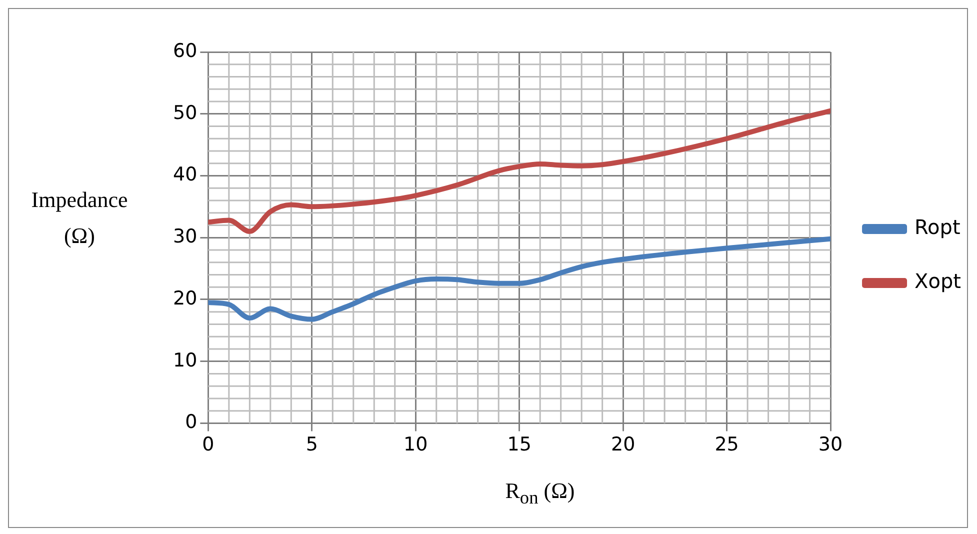 Image resolution: width=977 pixels, height=534 pixels. What do you see at coordinates (79, 218) in the screenshot?
I see `y-axis-title: Impedance (Ω)` at bounding box center [79, 218].